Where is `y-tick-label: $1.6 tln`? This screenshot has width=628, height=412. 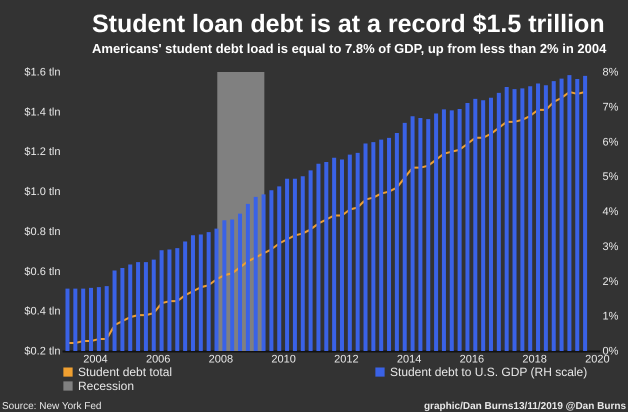
y-tick-label: $1.6 tln is located at coordinates (42, 72).